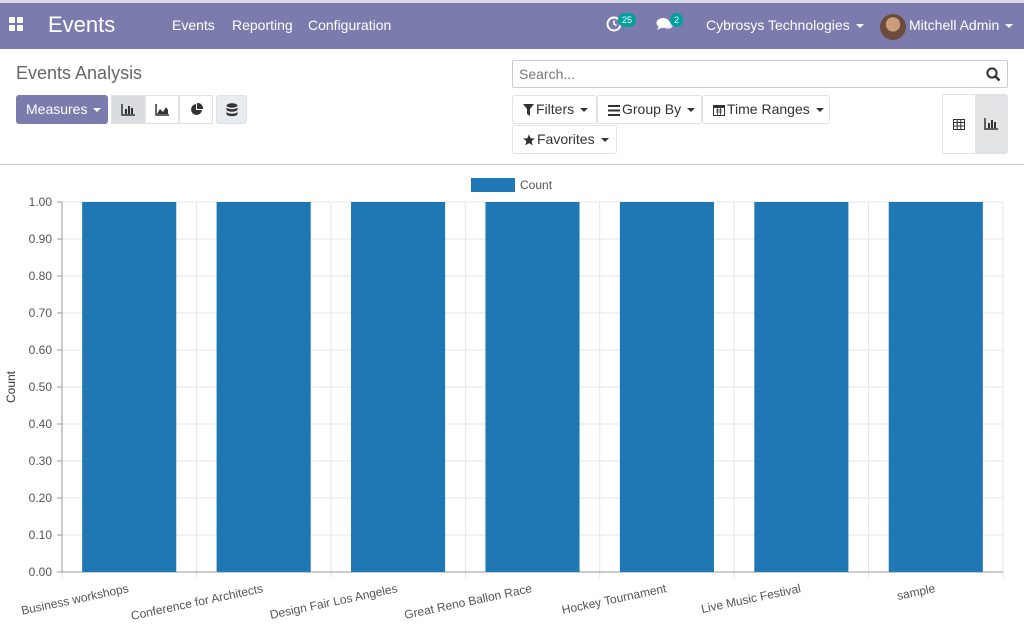 This screenshot has width=1024, height=637. Describe the element at coordinates (41, 424) in the screenshot. I see `y-tick-label: 0.40` at that location.